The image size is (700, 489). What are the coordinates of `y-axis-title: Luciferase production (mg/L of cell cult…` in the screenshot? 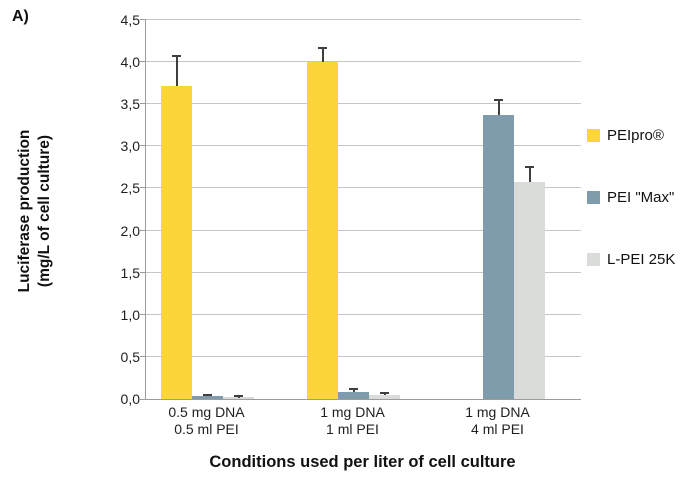 It's located at (36, 211).